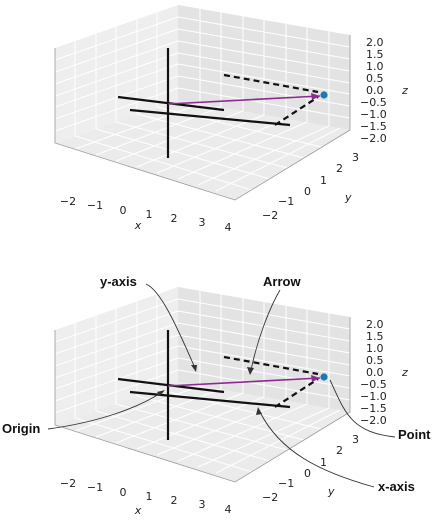  I want to click on callout-y-axis: y-axis, so click(118, 281).